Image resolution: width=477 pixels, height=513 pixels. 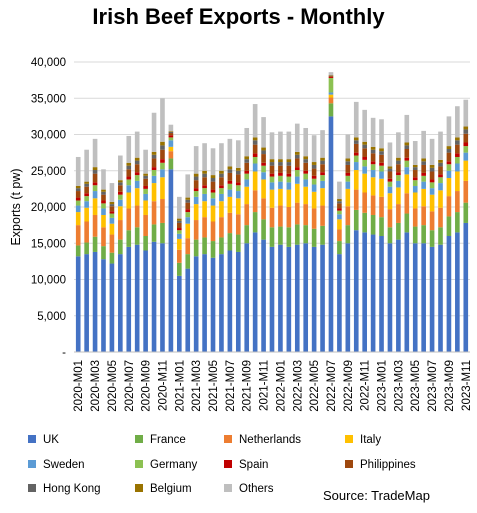 What do you see at coordinates (79, 386) in the screenshot?
I see `x-tick-label: 2020-M01` at bounding box center [79, 386].